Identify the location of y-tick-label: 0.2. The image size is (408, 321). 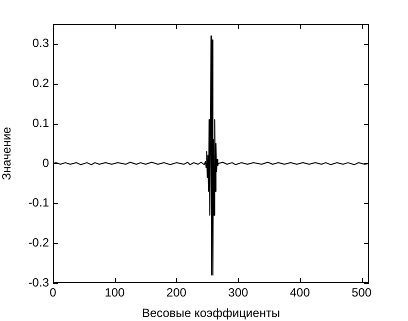
(41, 83).